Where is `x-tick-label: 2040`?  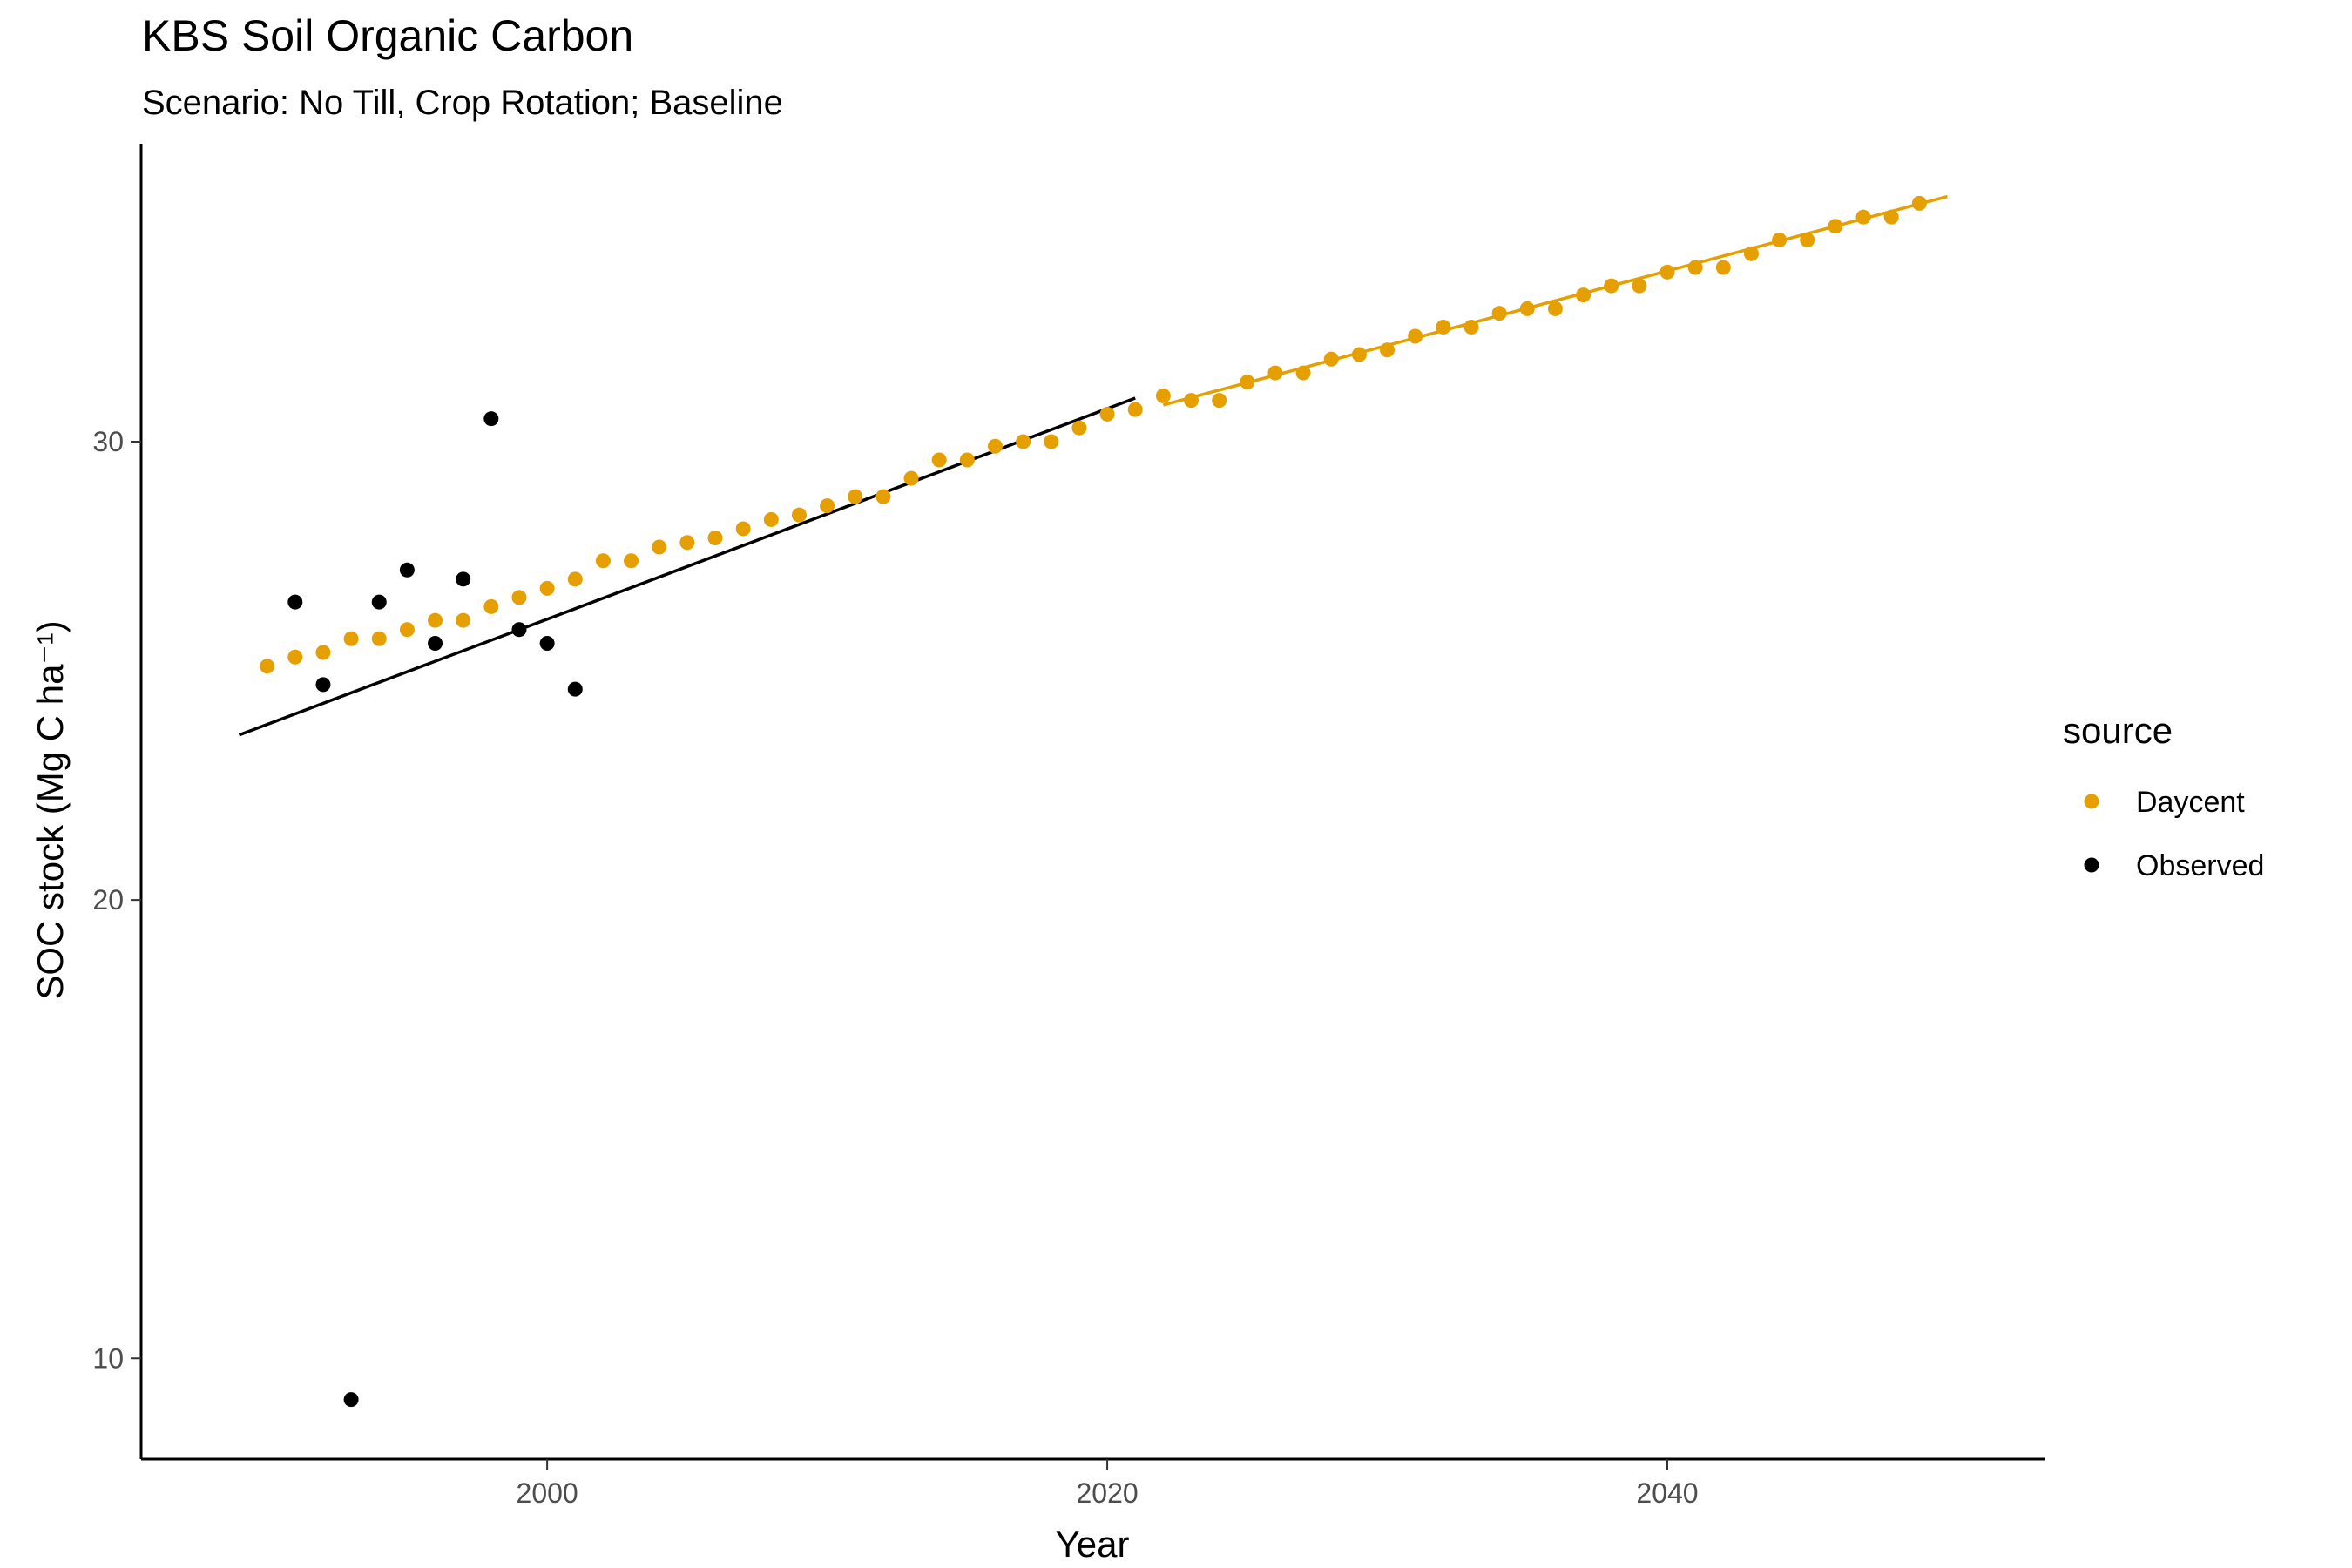
x-tick-label: 2040 is located at coordinates (1667, 1493).